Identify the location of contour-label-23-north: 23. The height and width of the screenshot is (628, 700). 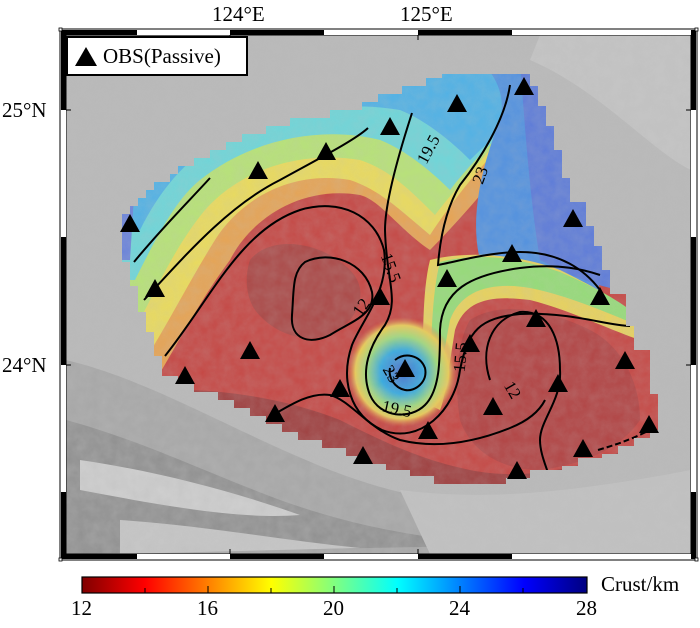
(480, 175).